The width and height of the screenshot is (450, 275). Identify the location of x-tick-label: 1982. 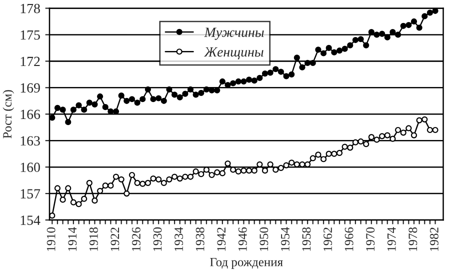
(434, 239).